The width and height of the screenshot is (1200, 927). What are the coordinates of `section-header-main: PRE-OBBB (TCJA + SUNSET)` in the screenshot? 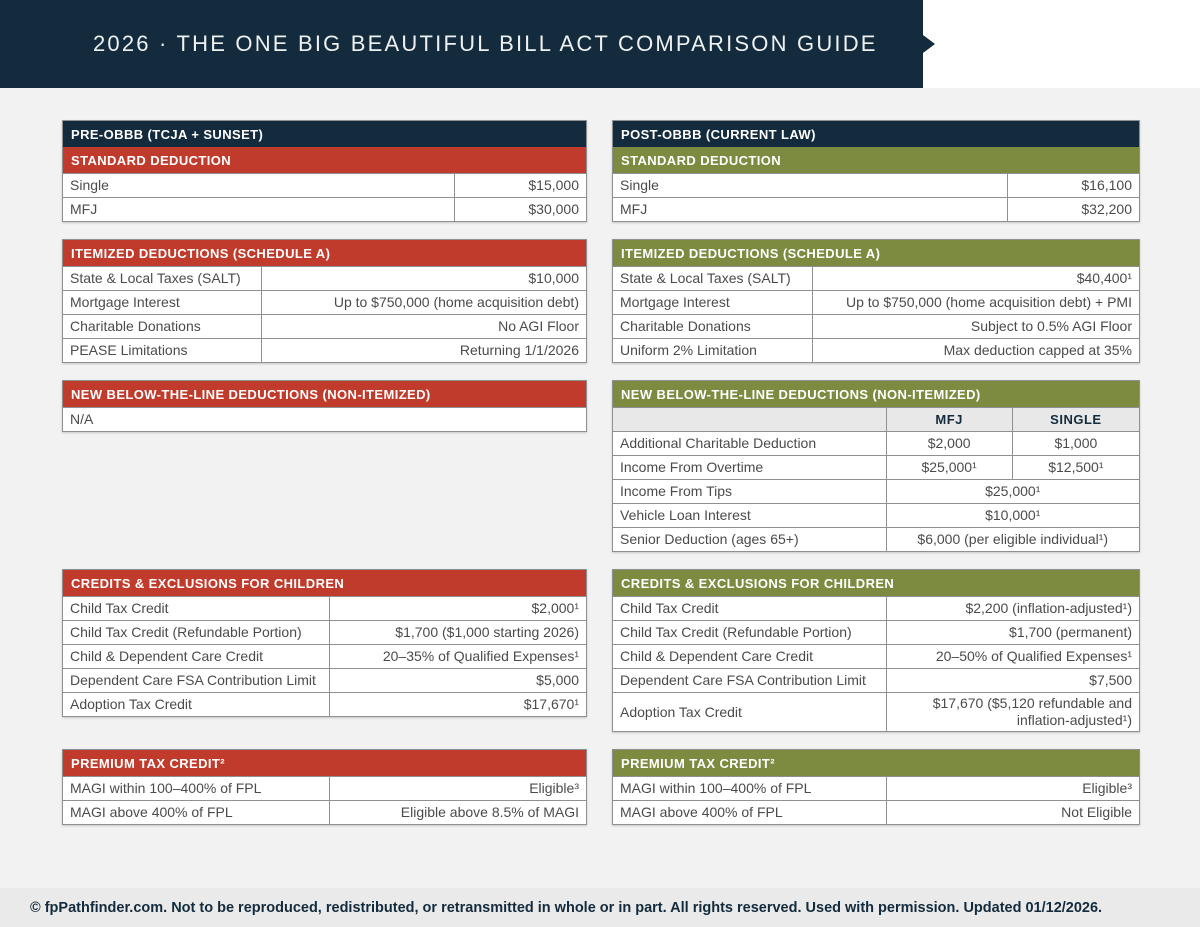 It's located at (324, 134).